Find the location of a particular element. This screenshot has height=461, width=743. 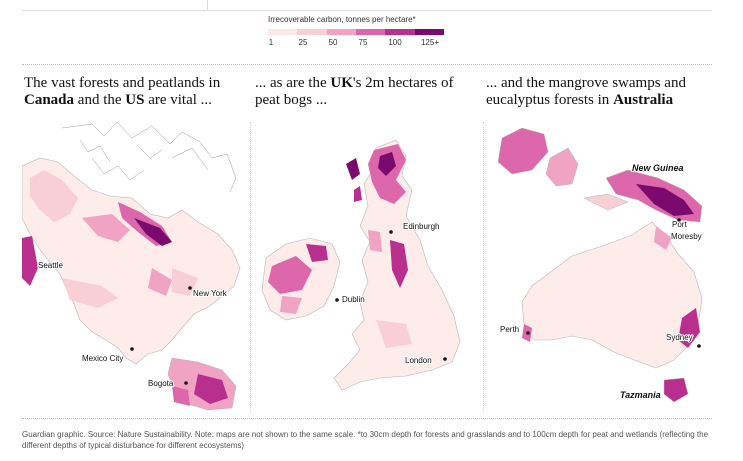

label-perth: Perth is located at coordinates (509, 329).